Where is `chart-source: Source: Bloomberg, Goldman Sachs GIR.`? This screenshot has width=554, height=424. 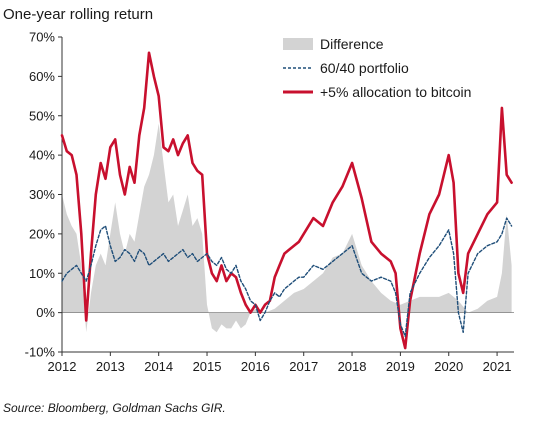
chart-source: Source: Bloomberg, Goldman Sachs GIR. is located at coordinates (114, 408).